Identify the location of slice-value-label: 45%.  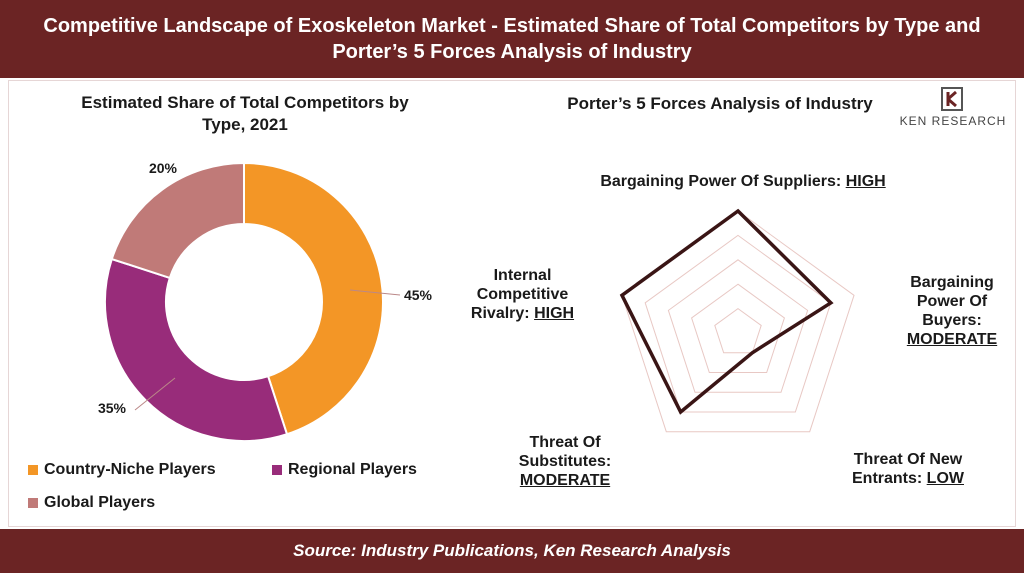
(418, 295).